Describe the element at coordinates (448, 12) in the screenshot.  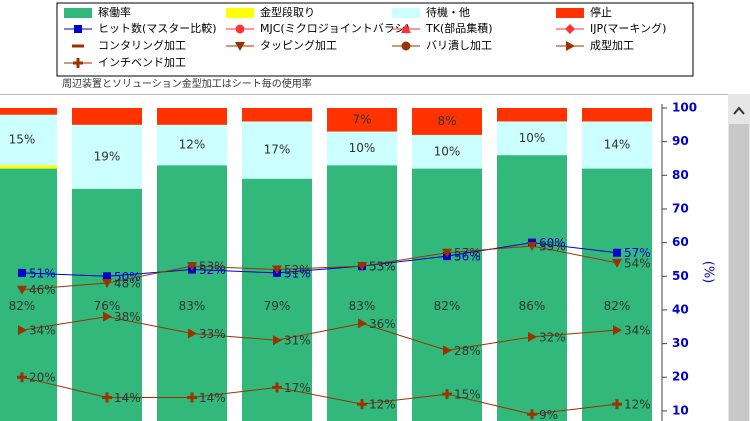
I see `legend-label: 待機・他` at that location.